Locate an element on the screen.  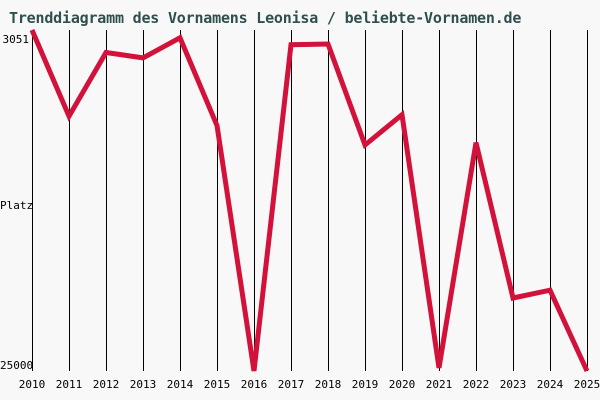
y-axis-title: Platz is located at coordinates (17, 205).